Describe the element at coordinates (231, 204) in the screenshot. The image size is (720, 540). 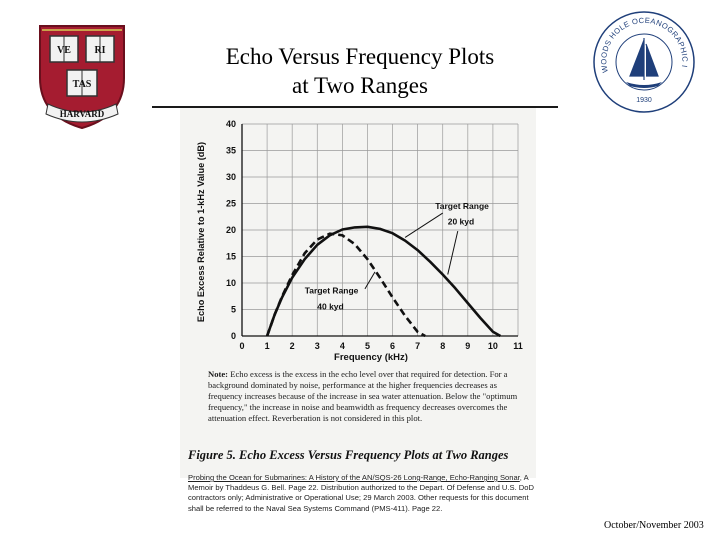
I see `y-tick-label: 25` at that location.